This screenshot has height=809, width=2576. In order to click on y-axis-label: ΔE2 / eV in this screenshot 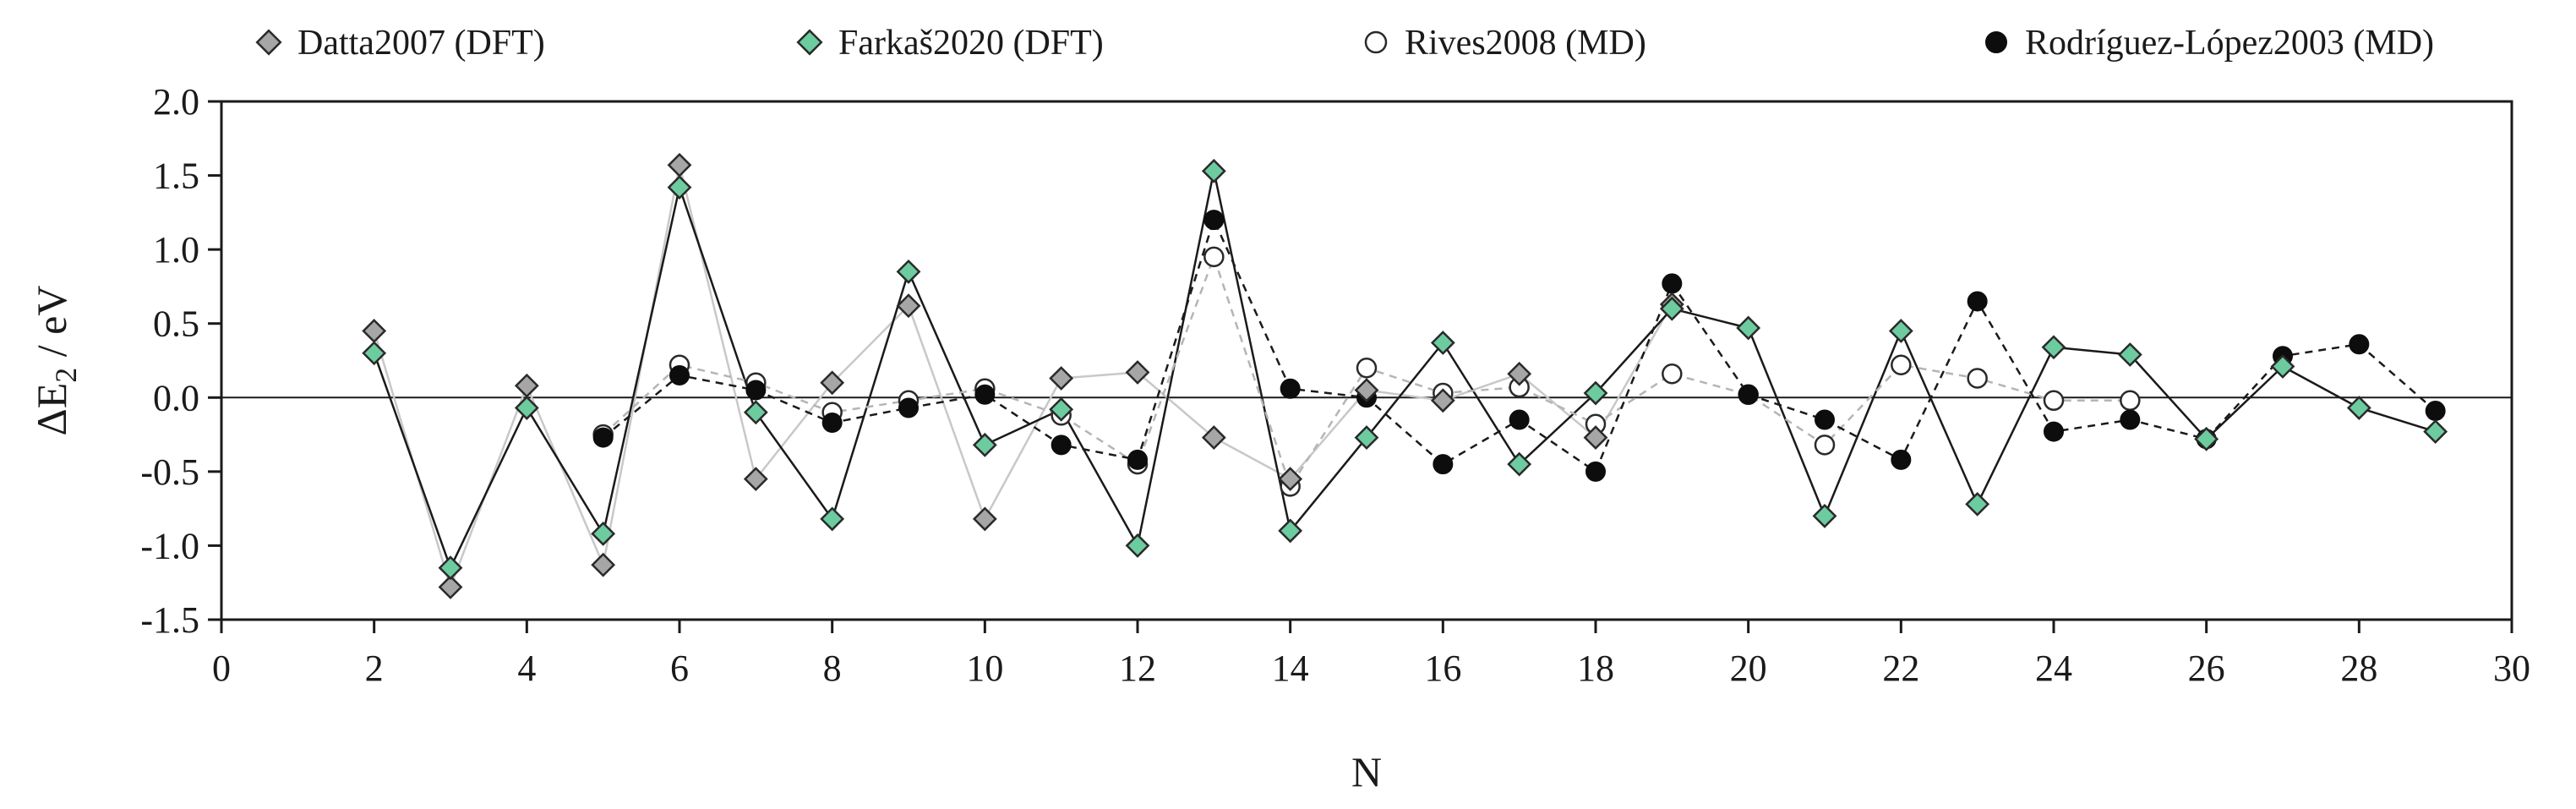, I will do `click(55, 361)`.